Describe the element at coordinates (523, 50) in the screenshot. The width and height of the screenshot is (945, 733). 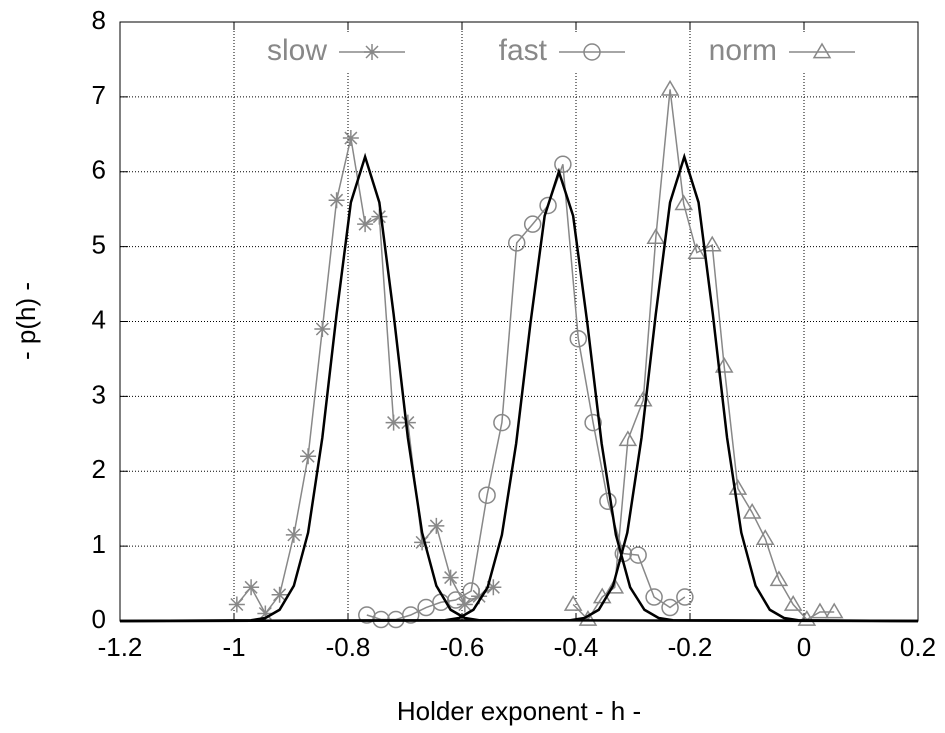
I see `legend-label: fast` at that location.